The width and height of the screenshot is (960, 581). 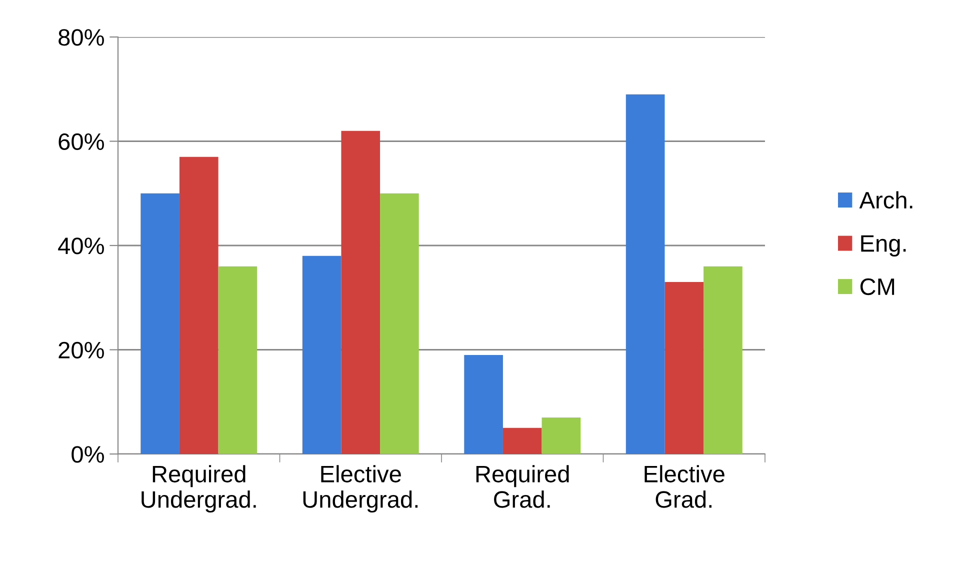 I want to click on x-tick-label: Elective Grad., so click(x=684, y=486).